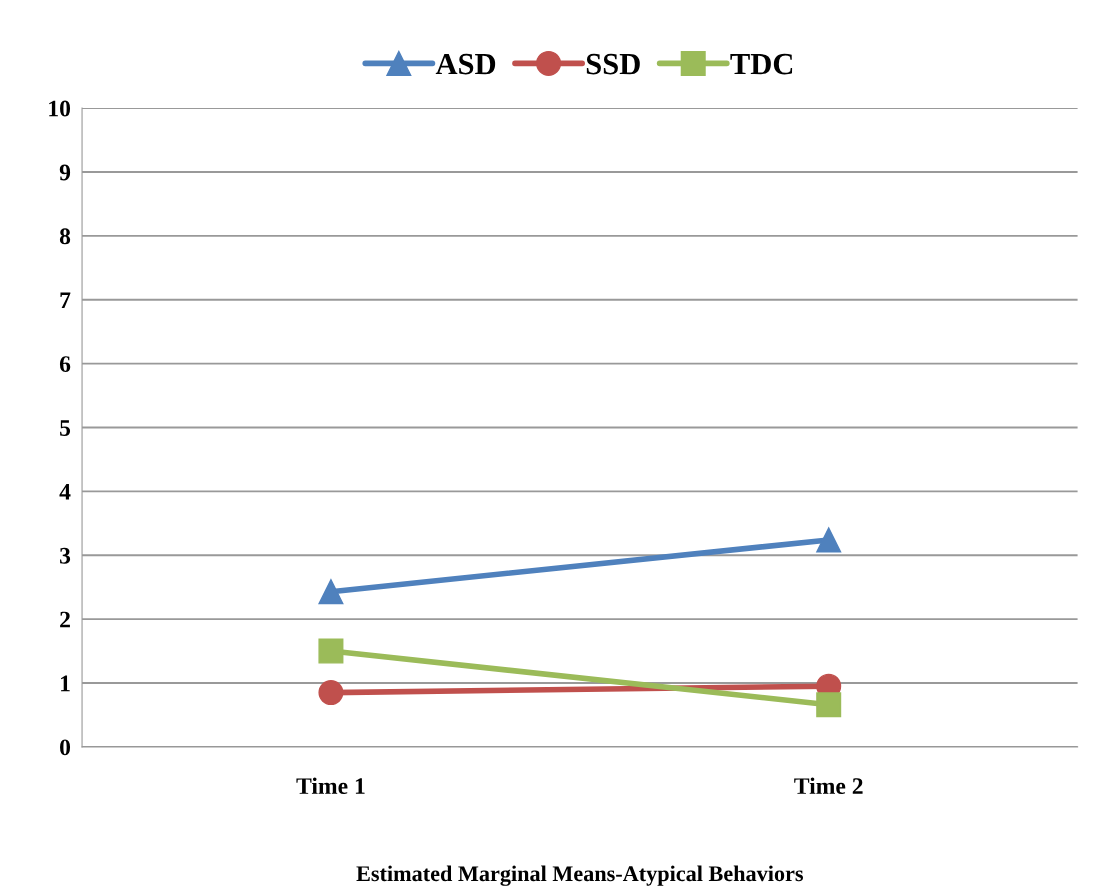  Describe the element at coordinates (65, 555) in the screenshot. I see `y-tick-label: 3` at that location.